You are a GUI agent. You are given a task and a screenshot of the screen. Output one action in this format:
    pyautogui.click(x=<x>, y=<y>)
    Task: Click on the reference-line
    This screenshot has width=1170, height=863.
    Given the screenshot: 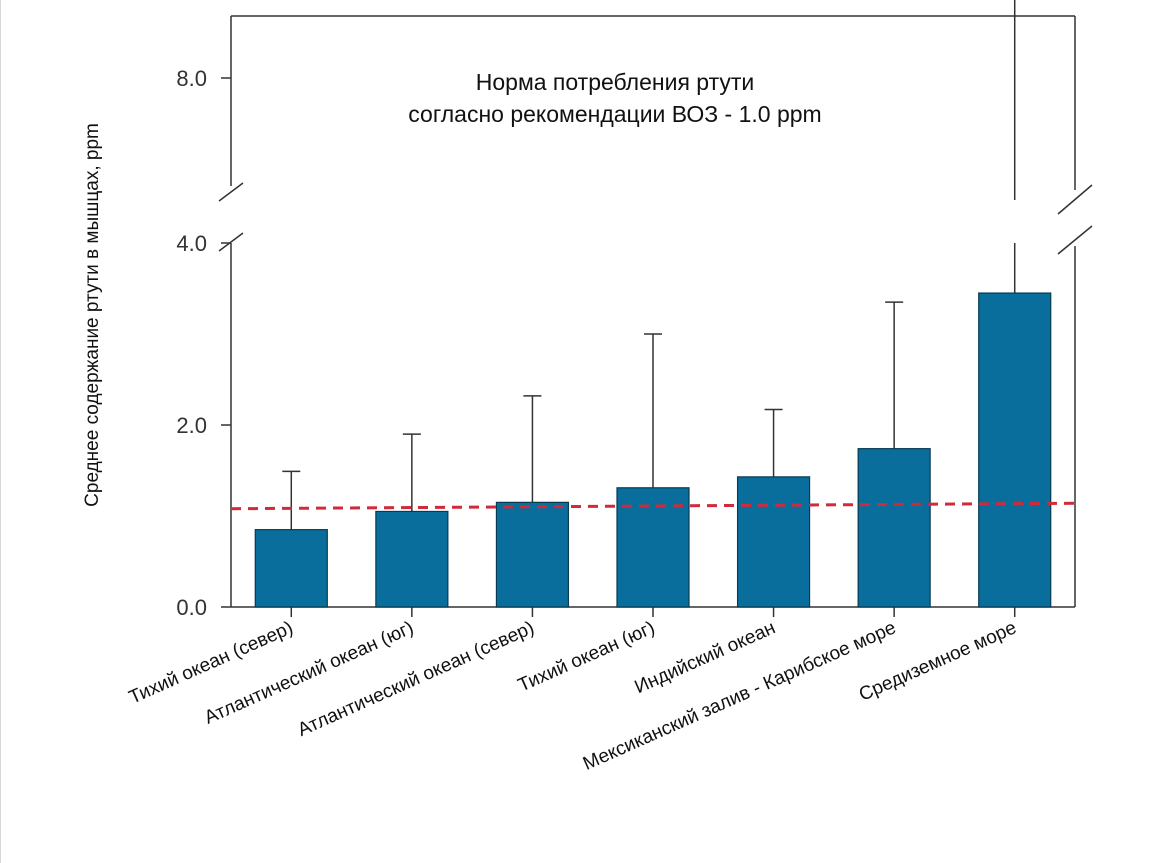 What is the action you would take?
    pyautogui.click(x=653, y=506)
    